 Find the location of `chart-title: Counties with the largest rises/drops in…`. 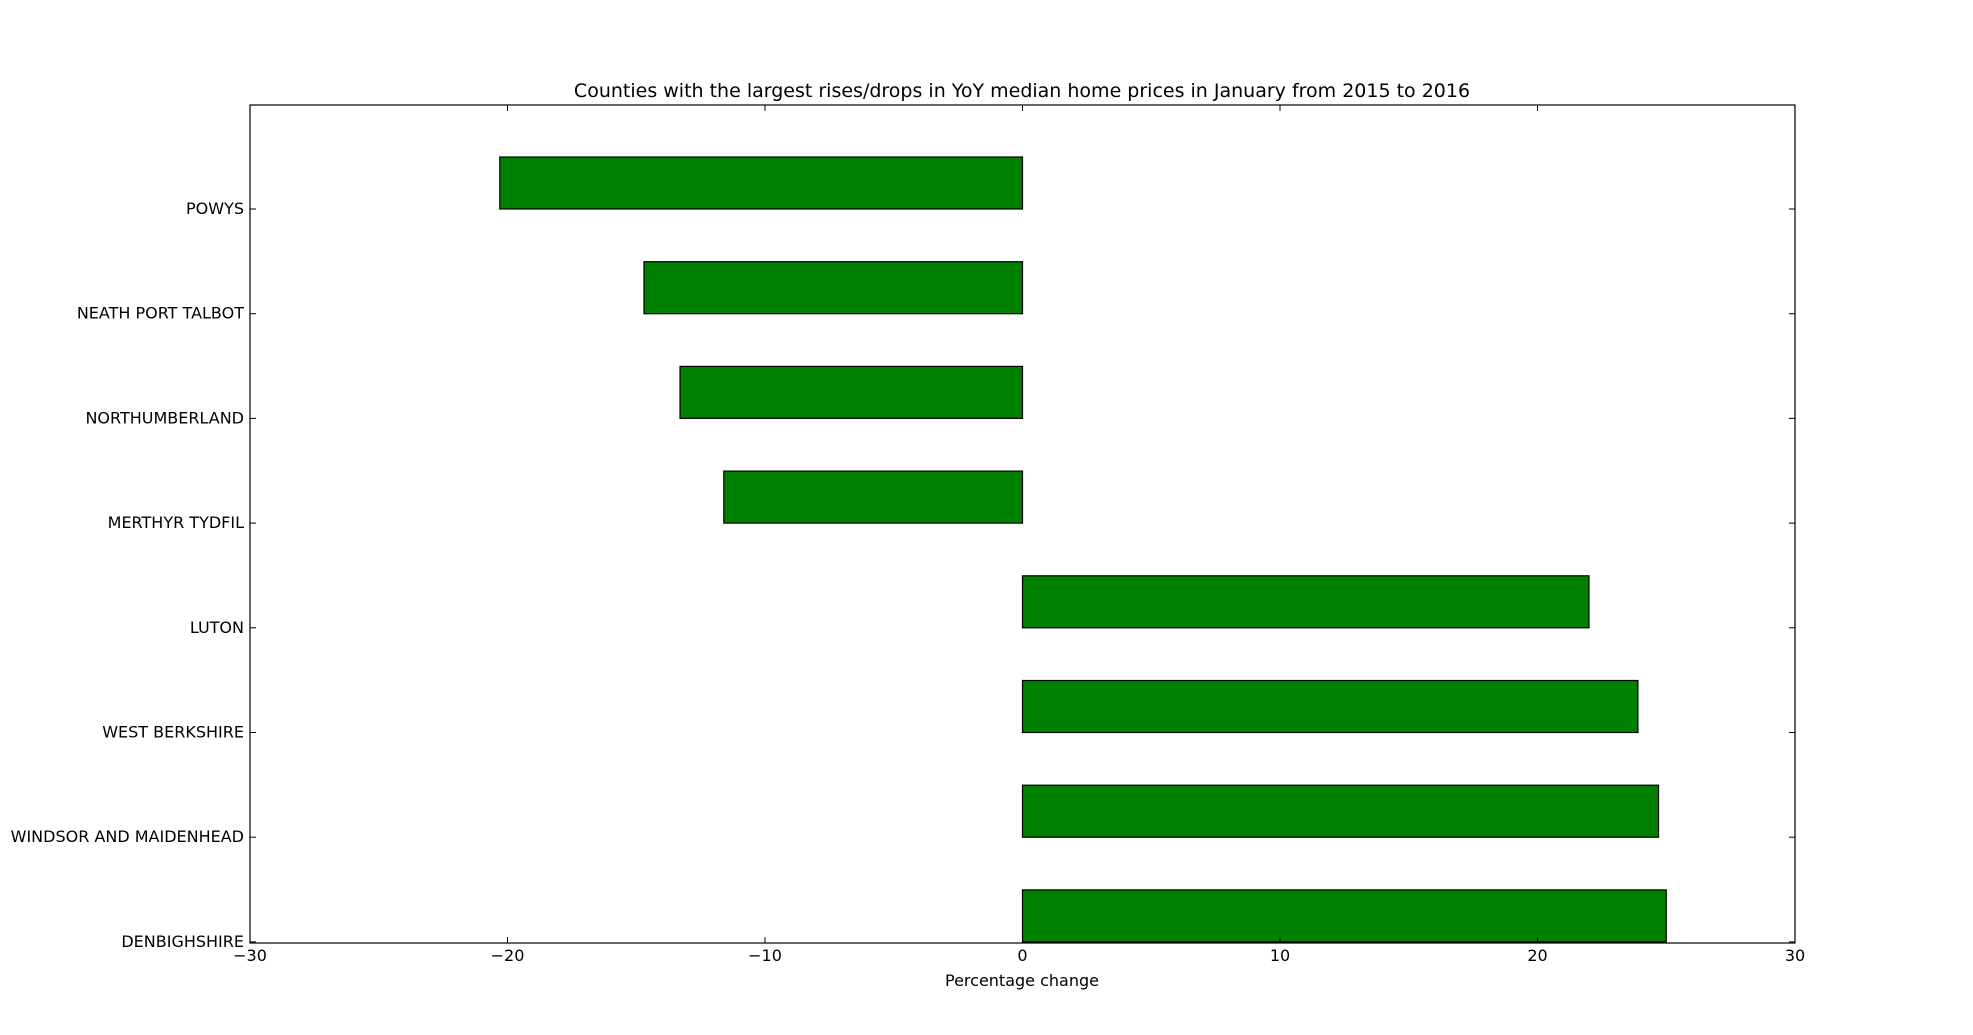

chart-title: Counties with the largest rises/drops in… is located at coordinates (1022, 91).